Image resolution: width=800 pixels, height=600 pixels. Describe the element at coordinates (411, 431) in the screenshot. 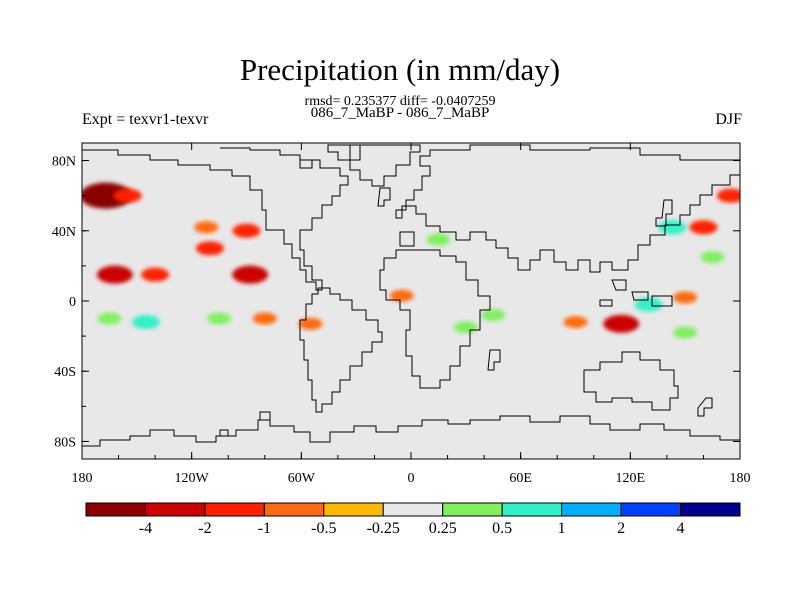

I see `coast-antarctica` at that location.